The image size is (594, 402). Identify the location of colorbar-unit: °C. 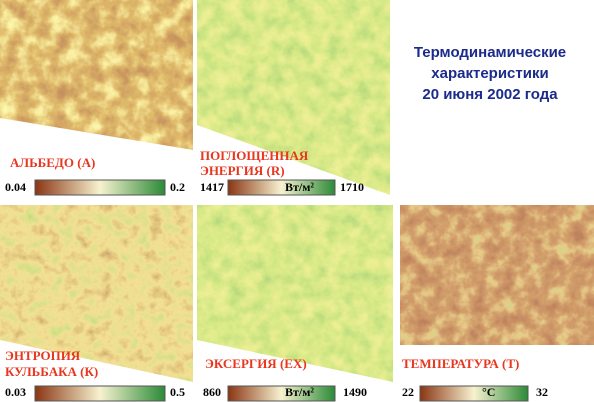
(488, 392).